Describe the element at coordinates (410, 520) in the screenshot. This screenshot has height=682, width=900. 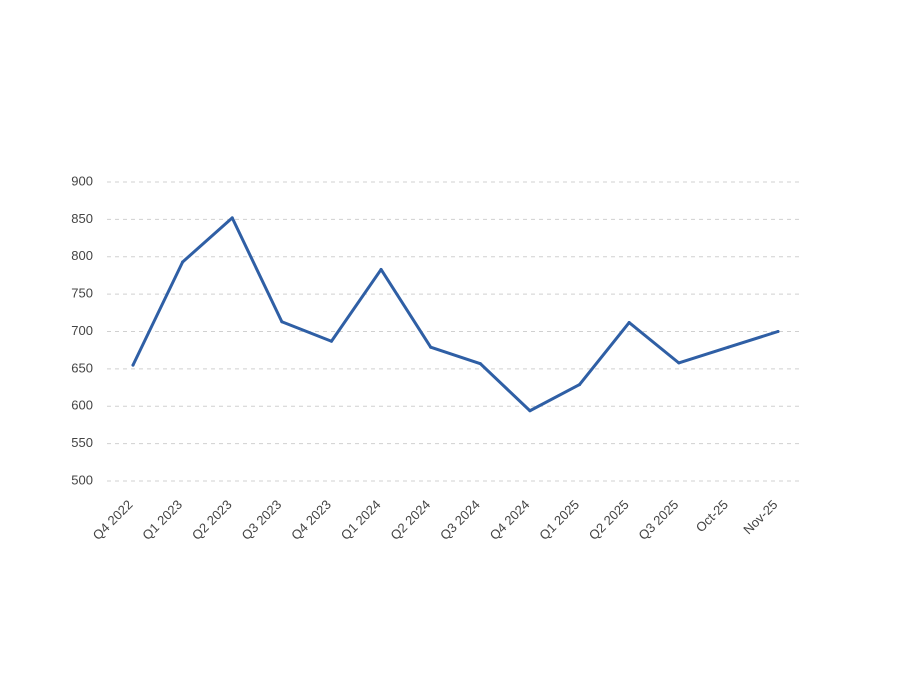
I see `x-tick-label: Q2 2024` at that location.